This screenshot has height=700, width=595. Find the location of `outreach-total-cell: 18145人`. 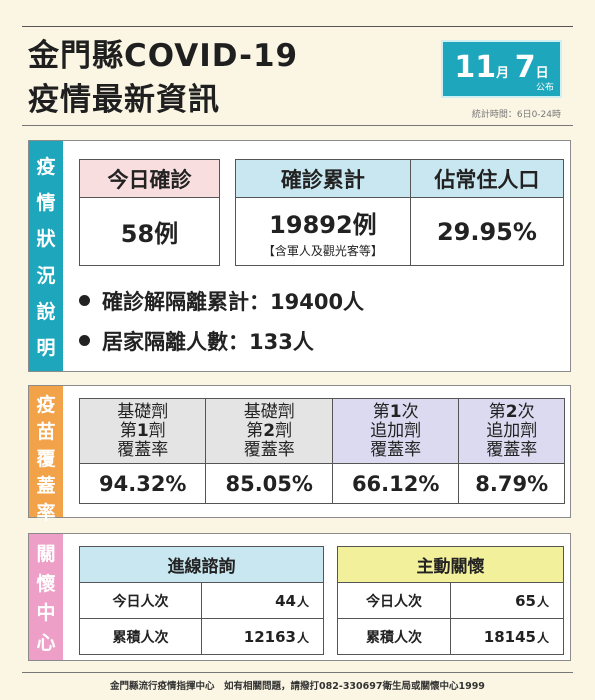

outreach-total-cell: 18145人 is located at coordinates (507, 636).